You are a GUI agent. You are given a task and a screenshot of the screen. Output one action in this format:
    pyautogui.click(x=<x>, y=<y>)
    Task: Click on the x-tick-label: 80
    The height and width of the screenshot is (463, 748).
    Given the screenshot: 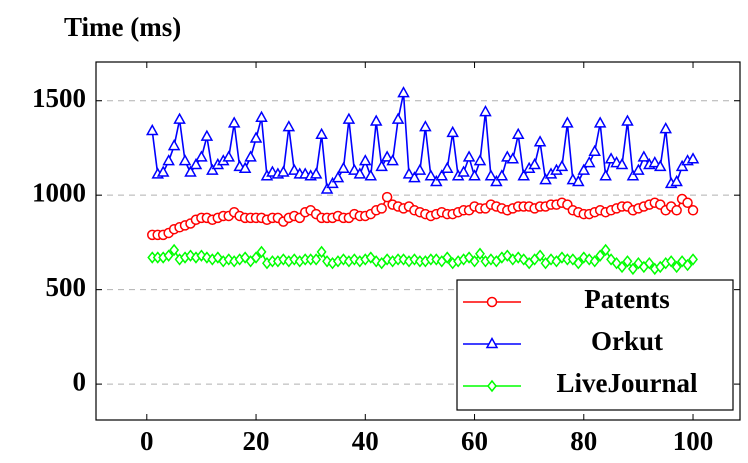 What is the action you would take?
    pyautogui.click(x=583, y=441)
    